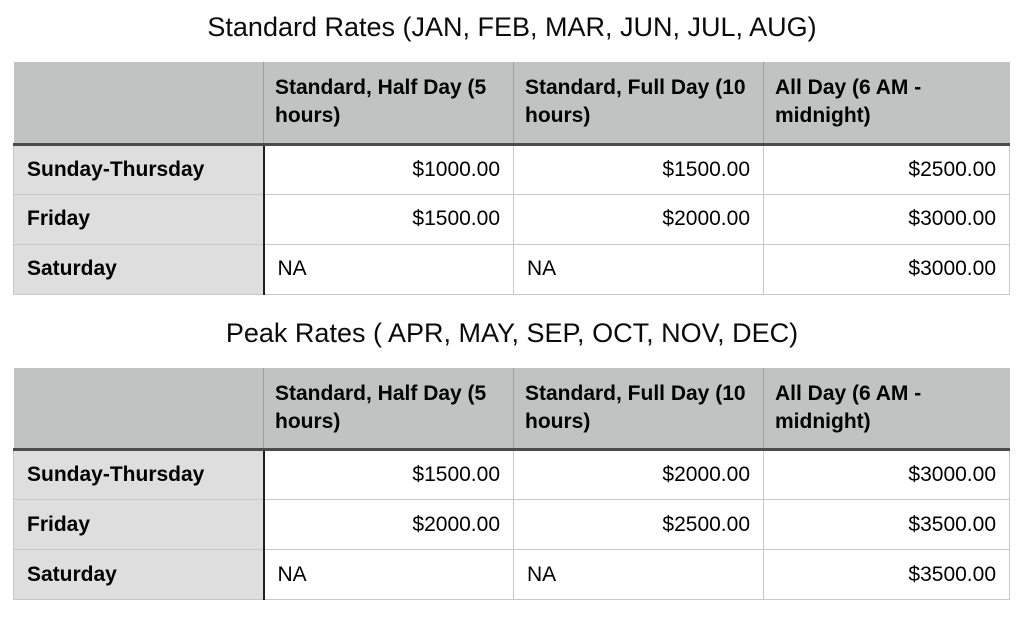 This screenshot has height=641, width=1024. I want to click on row-saturday: Saturday NA NA $3500.00, so click(511, 575).